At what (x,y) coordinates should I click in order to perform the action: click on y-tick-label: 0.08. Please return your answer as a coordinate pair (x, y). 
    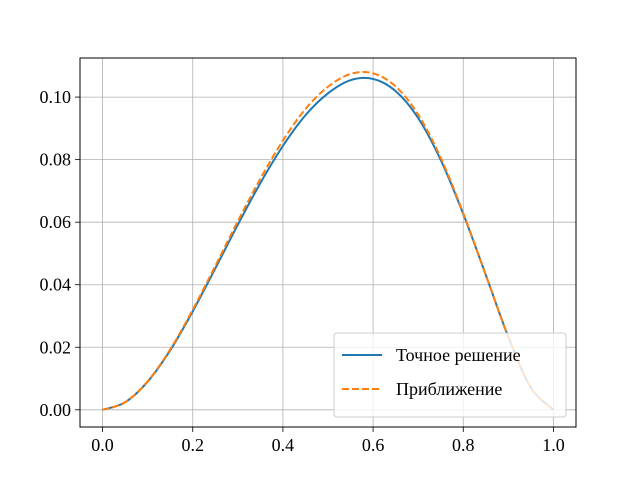
    Looking at the image, I should click on (56, 160).